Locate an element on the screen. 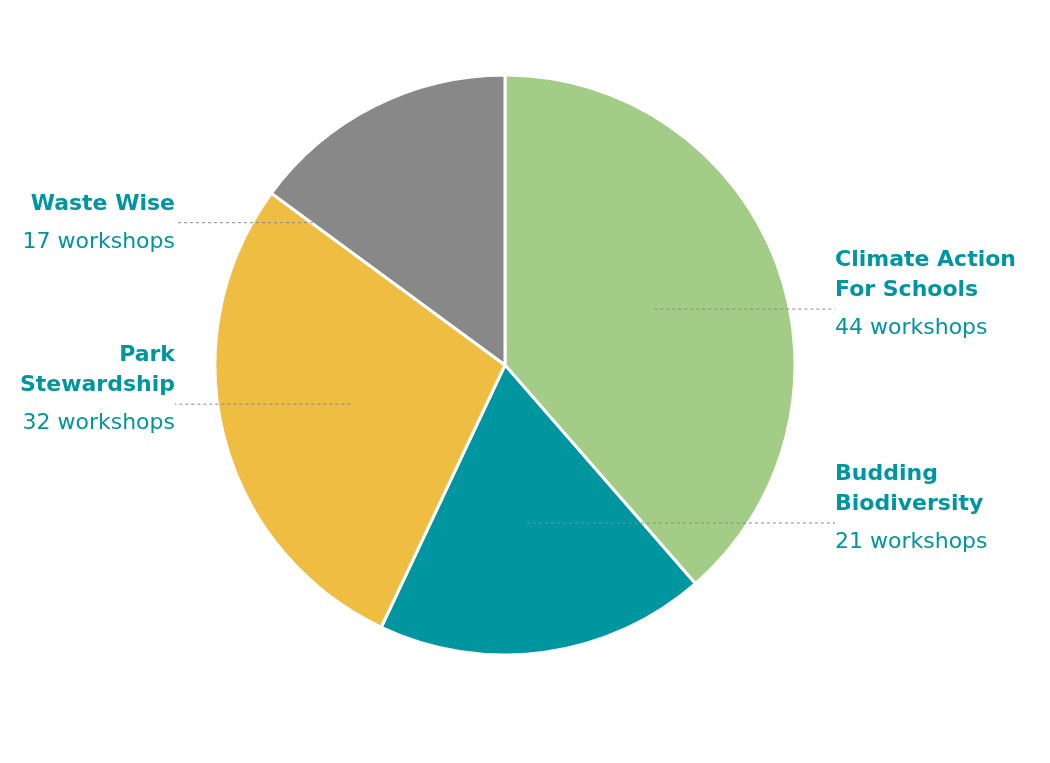 The image size is (1050, 763). slice-label: Park Stewardship is located at coordinates (98, 369).